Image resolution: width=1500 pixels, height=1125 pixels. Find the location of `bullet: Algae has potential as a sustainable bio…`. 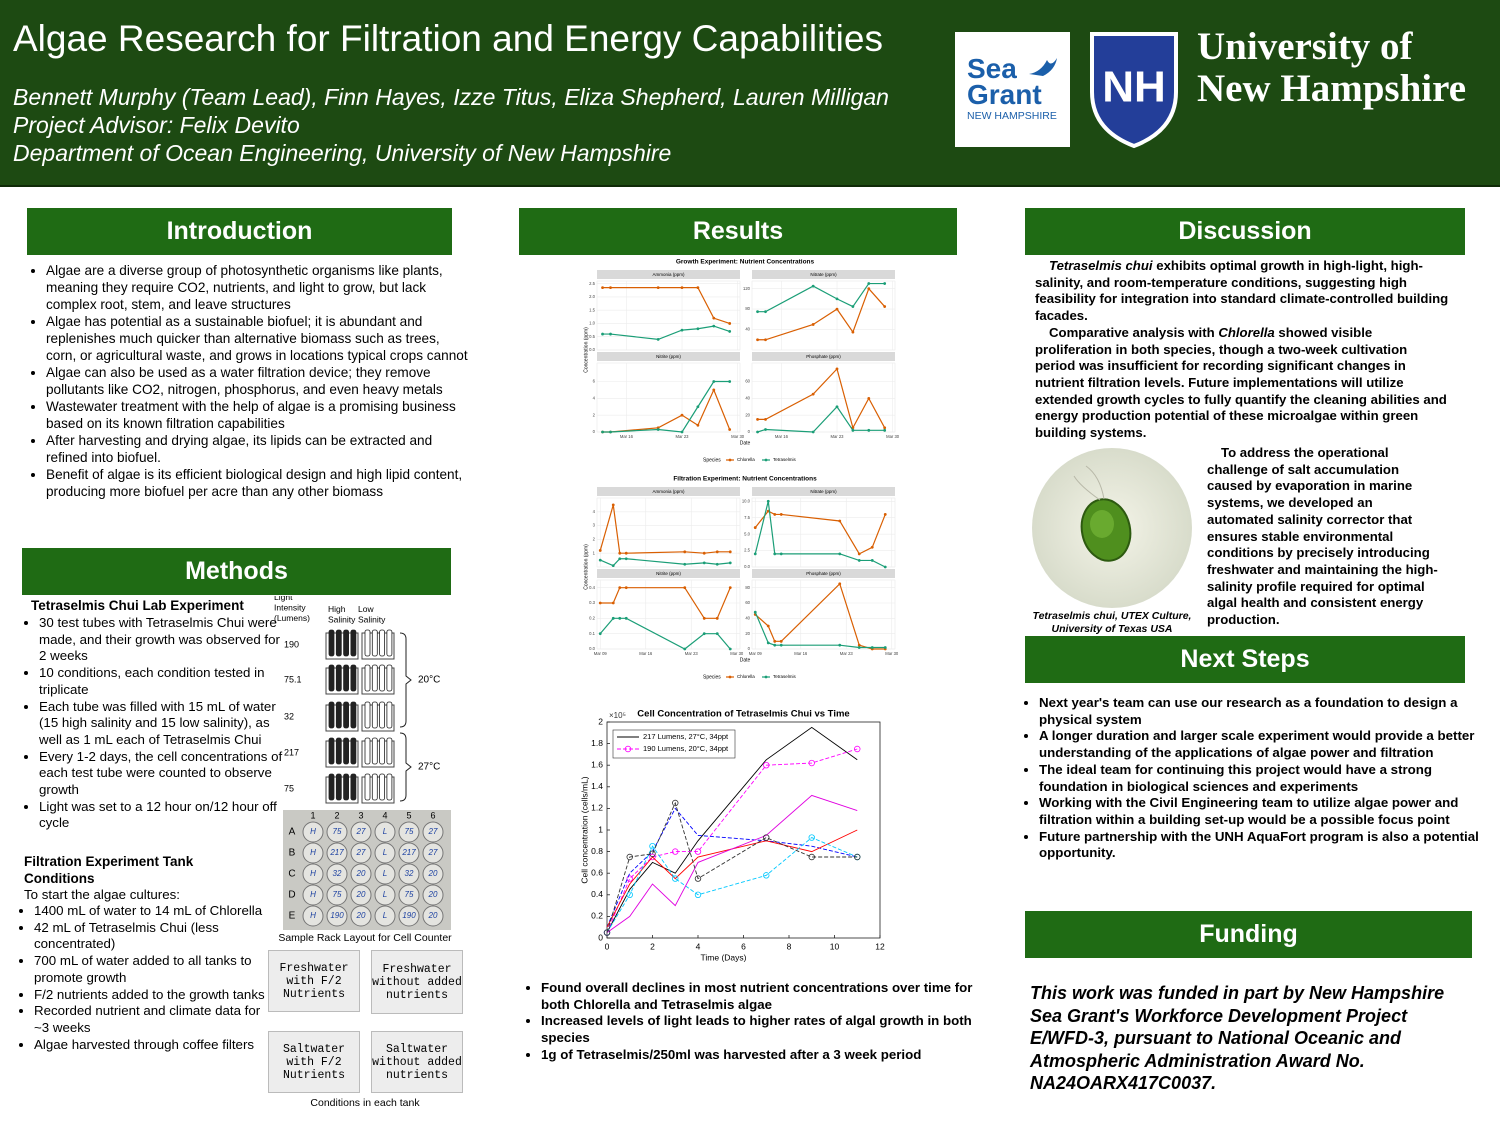

bullet: Algae has potential as a sustainable bio… is located at coordinates (257, 338).